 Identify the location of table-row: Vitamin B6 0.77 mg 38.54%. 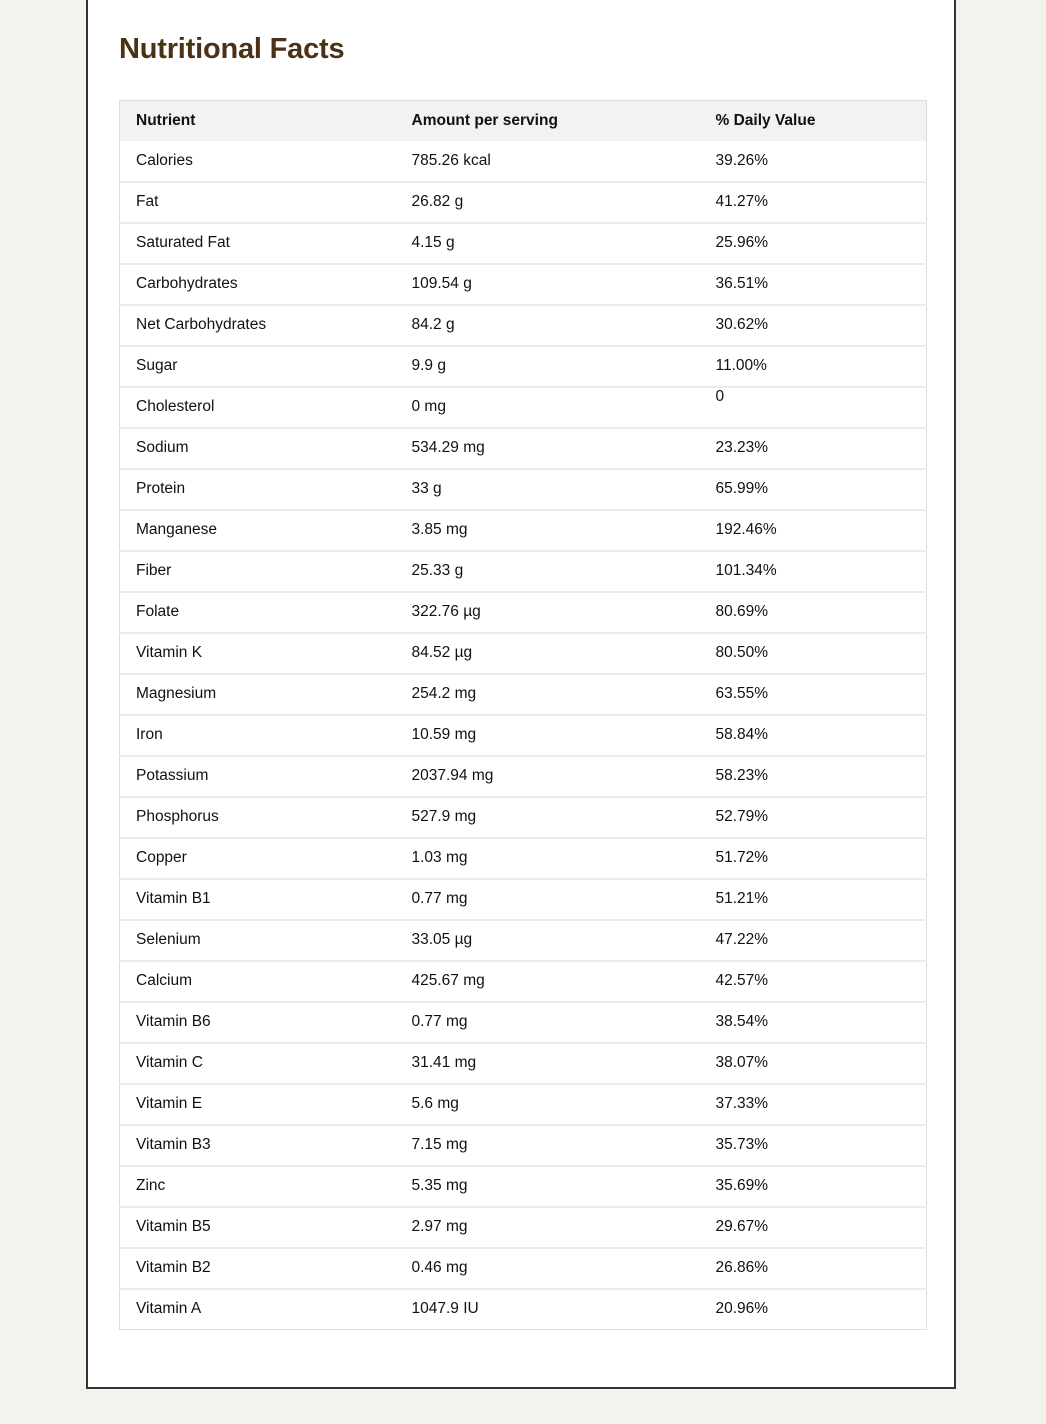
(523, 1021).